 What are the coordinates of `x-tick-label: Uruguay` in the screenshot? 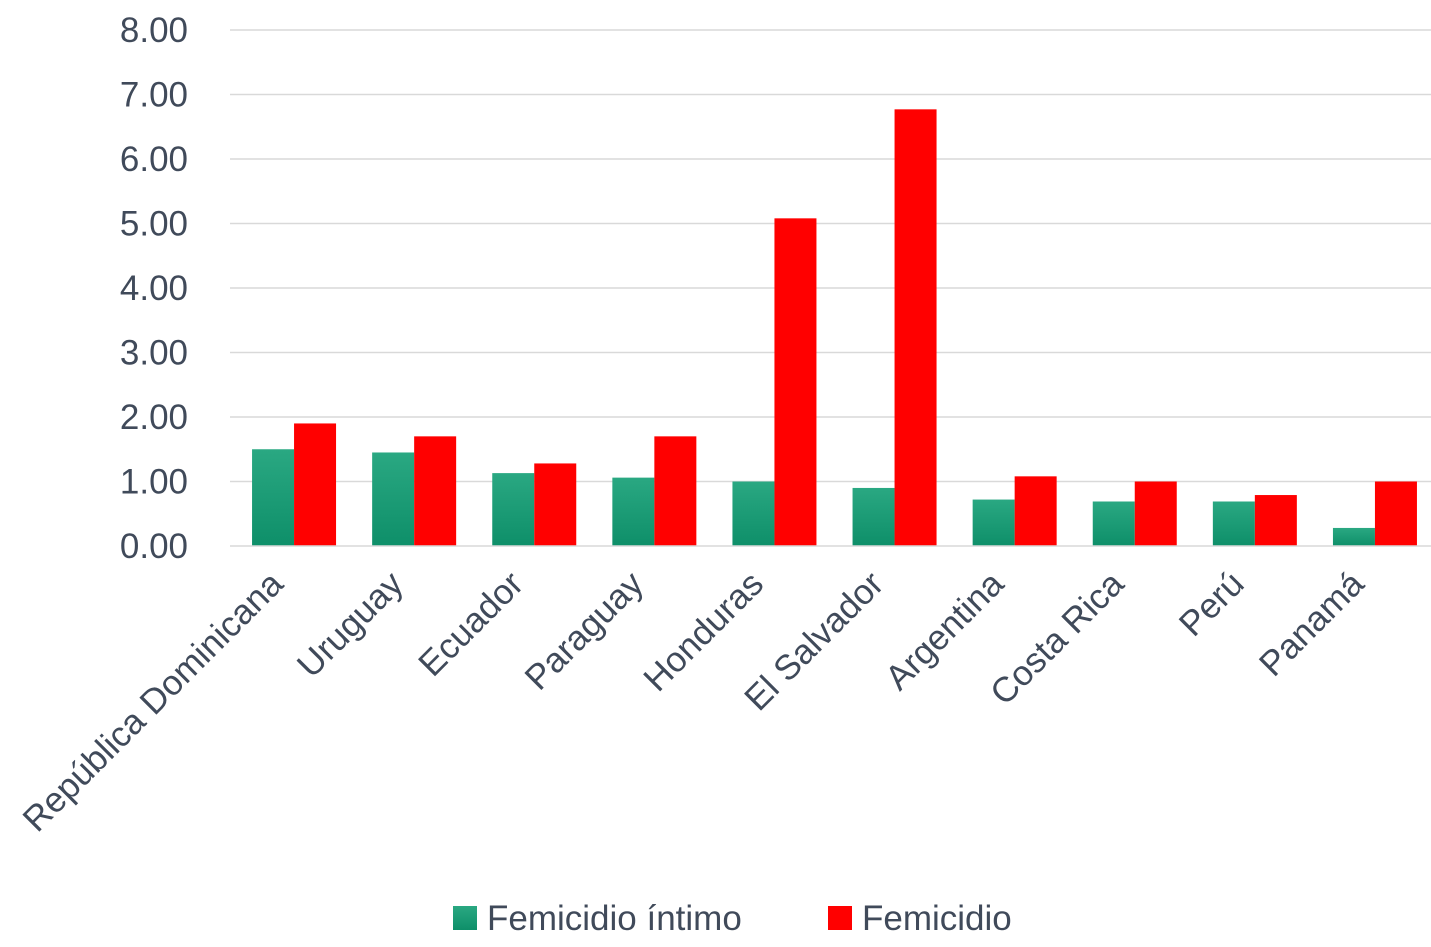 It's located at (350, 624).